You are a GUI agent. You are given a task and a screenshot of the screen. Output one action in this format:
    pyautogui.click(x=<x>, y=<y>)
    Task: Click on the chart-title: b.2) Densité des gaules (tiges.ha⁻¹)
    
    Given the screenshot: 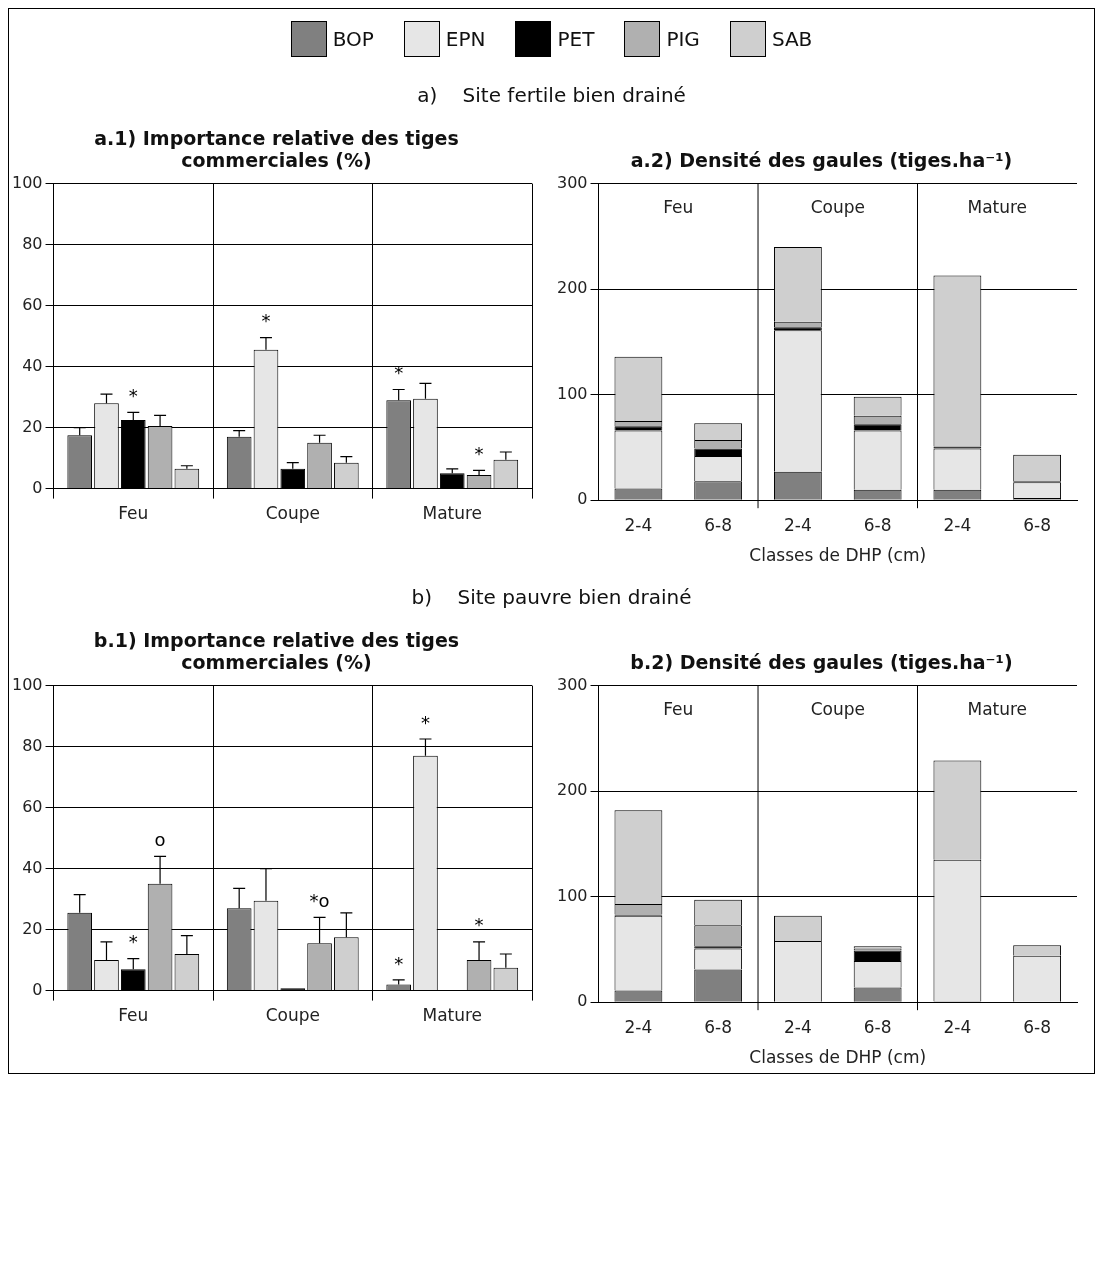 What is the action you would take?
    pyautogui.click(x=821, y=662)
    